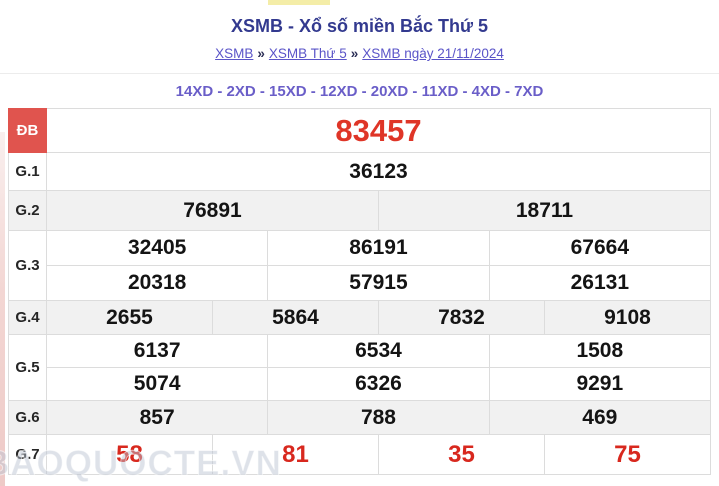 The height and width of the screenshot is (486, 719). Describe the element at coordinates (378, 384) in the screenshot. I see `prize-value: 6326` at that location.